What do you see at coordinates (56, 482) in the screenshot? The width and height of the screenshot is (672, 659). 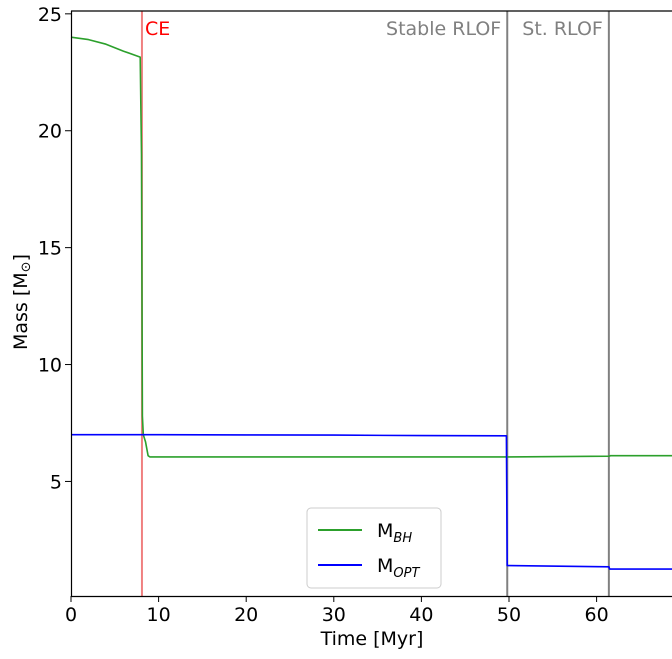 I see `y-tick-label-0: 5` at bounding box center [56, 482].